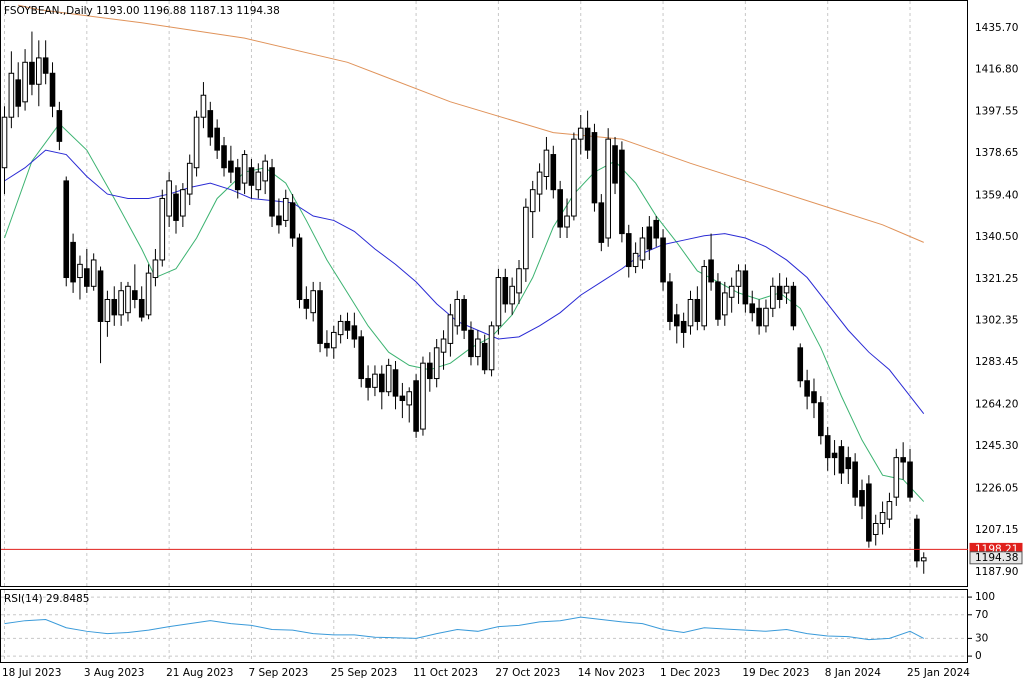 The height and width of the screenshot is (683, 1024). What do you see at coordinates (996, 321) in the screenshot?
I see `y-tick-label: 1302.35` at bounding box center [996, 321].